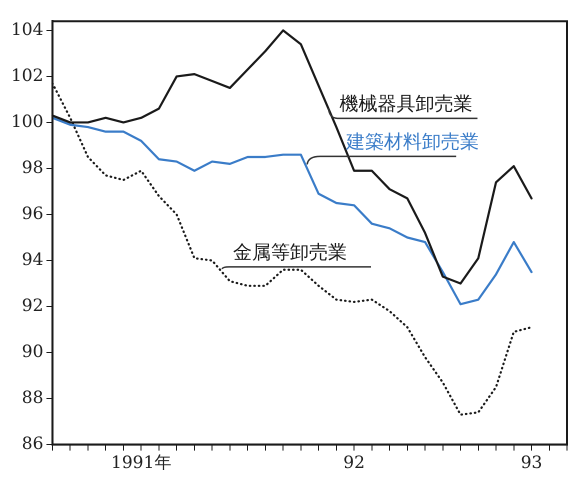  Describe the element at coordinates (405, 103) in the screenshot. I see `series-label: 機械器具卸売業` at that location.